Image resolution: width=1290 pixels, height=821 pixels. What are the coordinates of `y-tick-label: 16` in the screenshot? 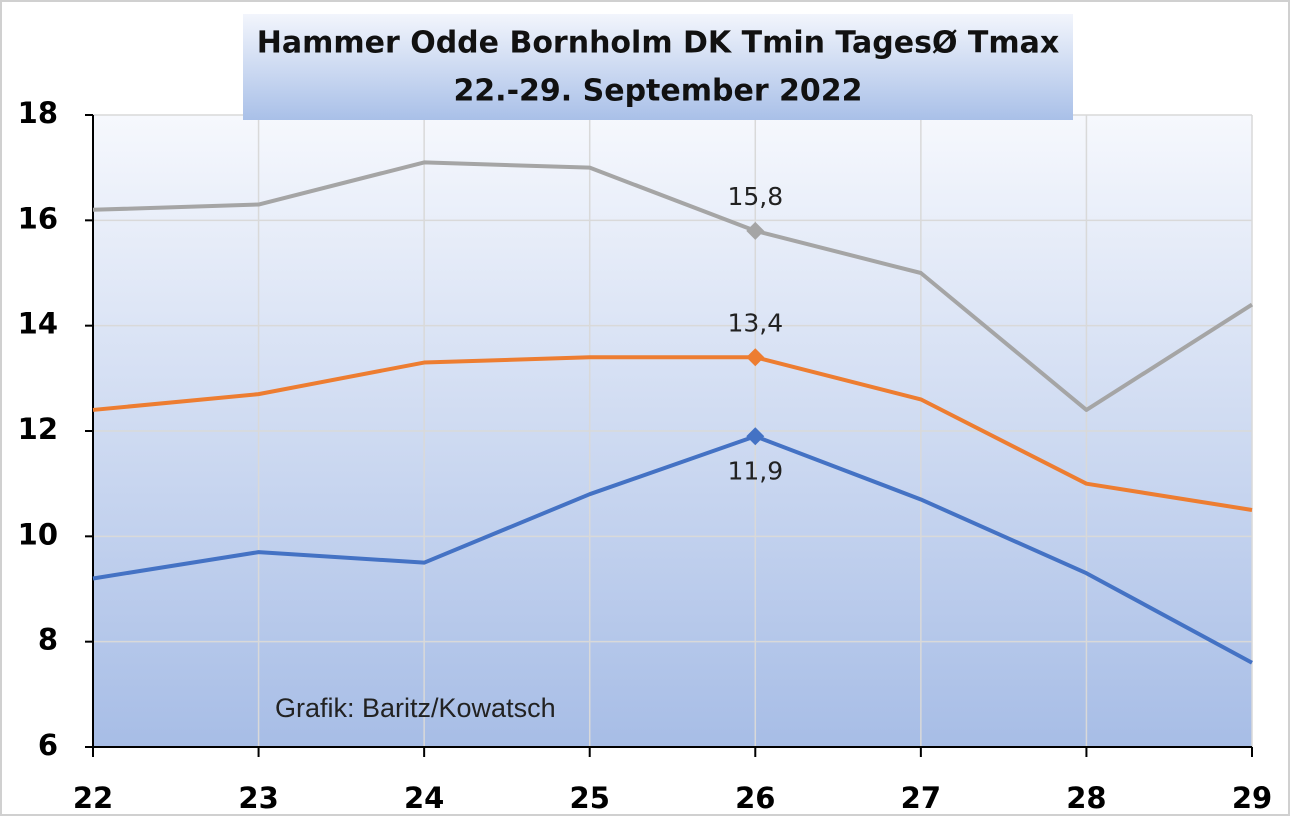 It's located at (38, 218).